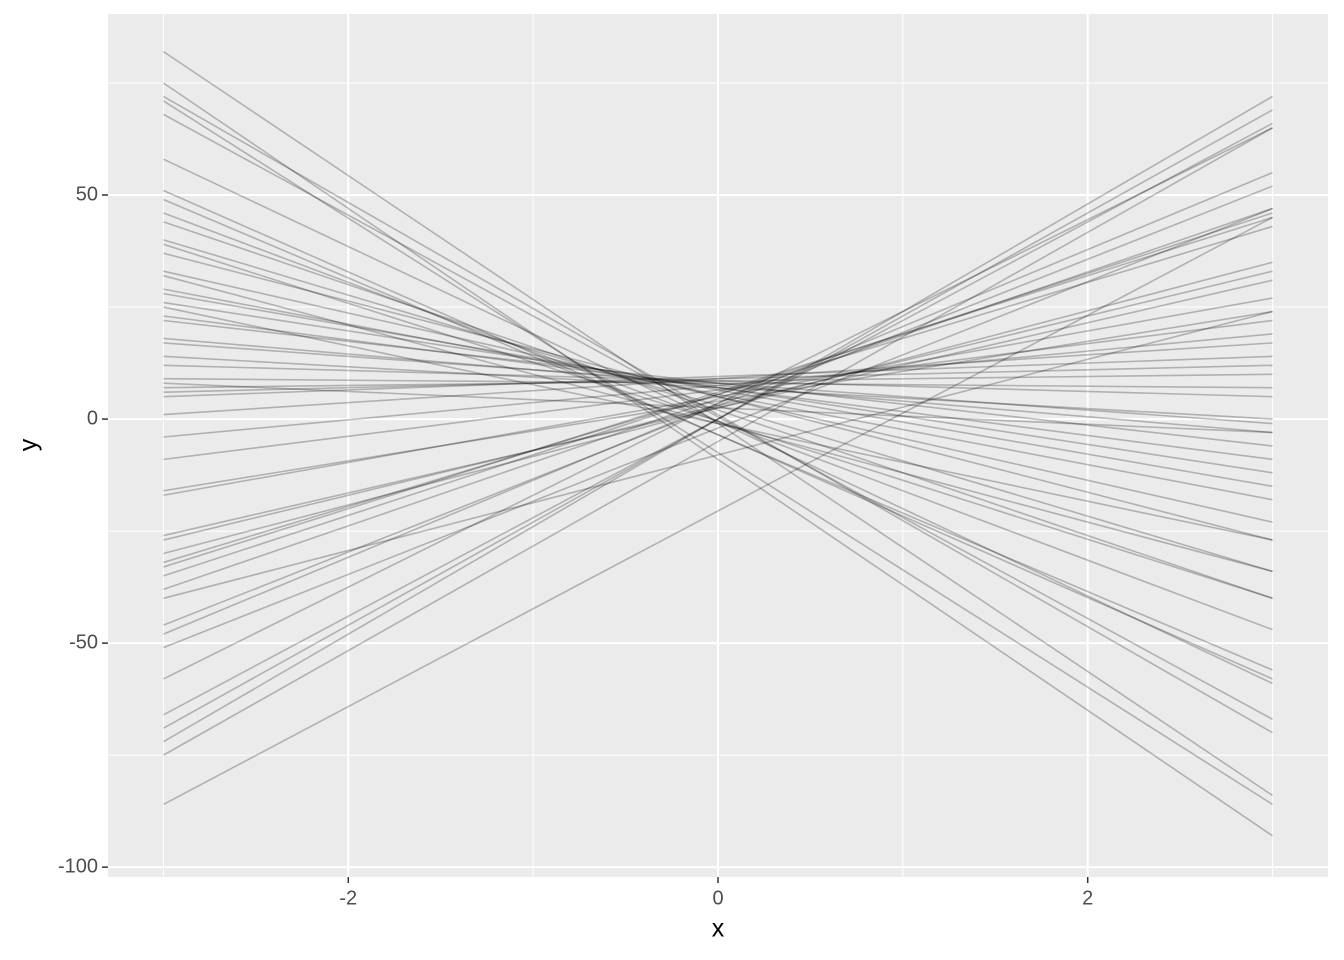 The height and width of the screenshot is (960, 1344). What do you see at coordinates (1087, 898) in the screenshot?
I see `x-tick-label: 2` at bounding box center [1087, 898].